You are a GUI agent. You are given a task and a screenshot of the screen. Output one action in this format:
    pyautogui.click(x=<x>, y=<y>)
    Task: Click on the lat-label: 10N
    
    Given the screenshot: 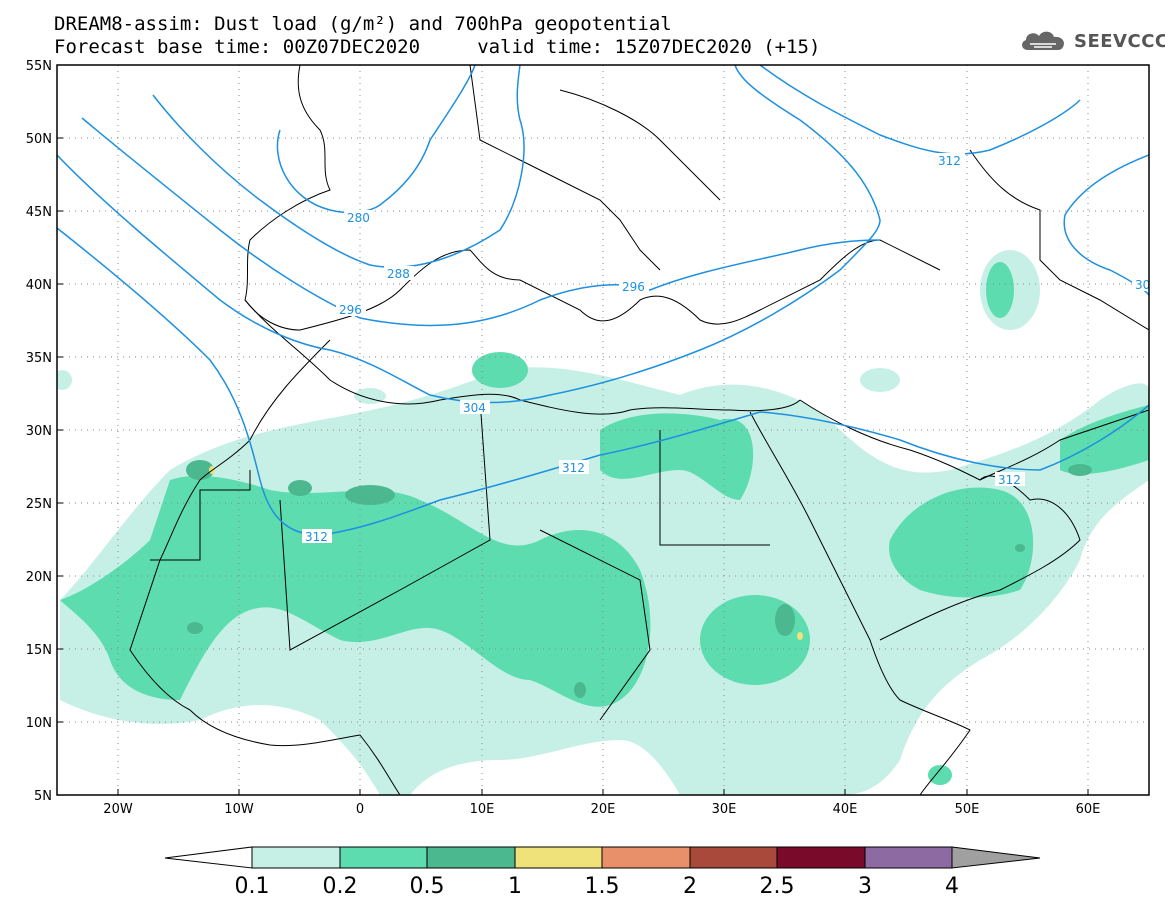 What is the action you would take?
    pyautogui.click(x=39, y=723)
    